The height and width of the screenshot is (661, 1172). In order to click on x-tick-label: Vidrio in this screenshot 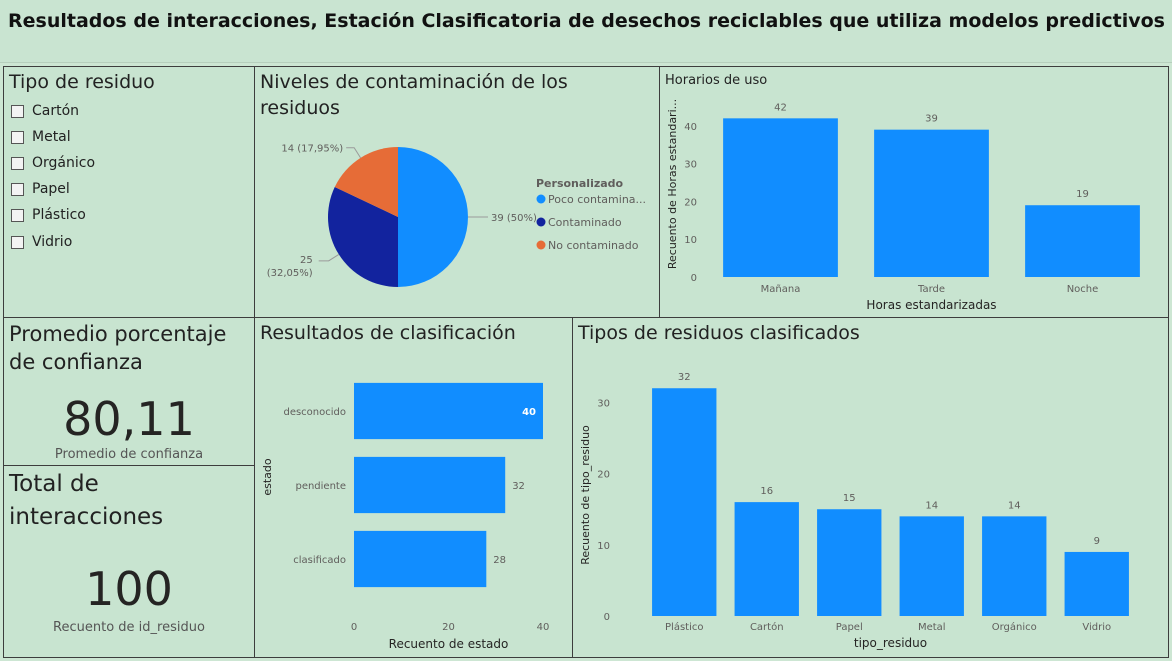, I will do `click(1096, 627)`.